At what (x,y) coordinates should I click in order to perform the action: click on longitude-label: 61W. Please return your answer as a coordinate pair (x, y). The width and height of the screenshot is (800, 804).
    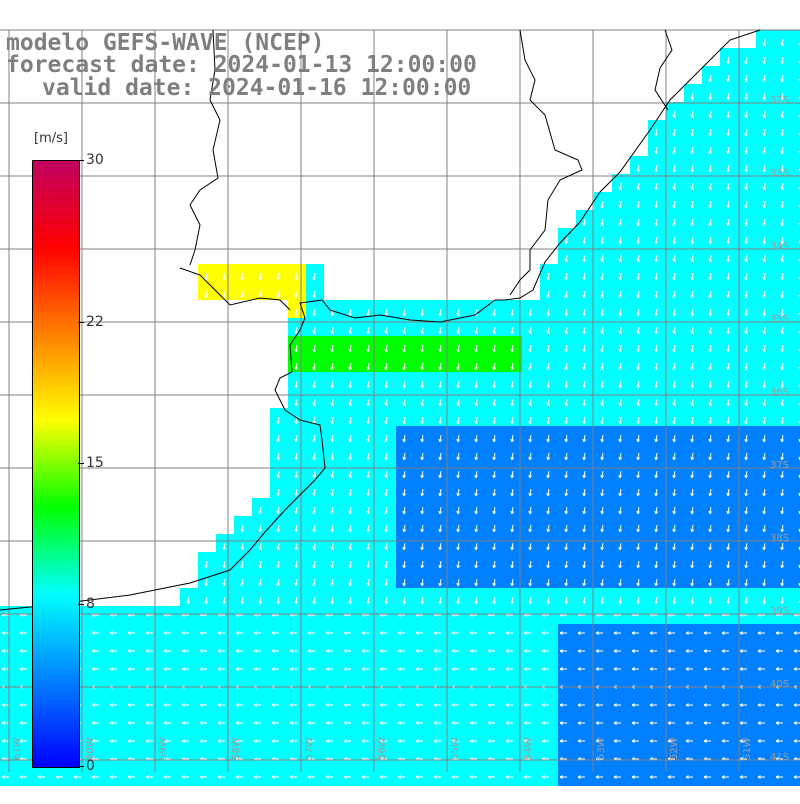
    Looking at the image, I should click on (17, 748).